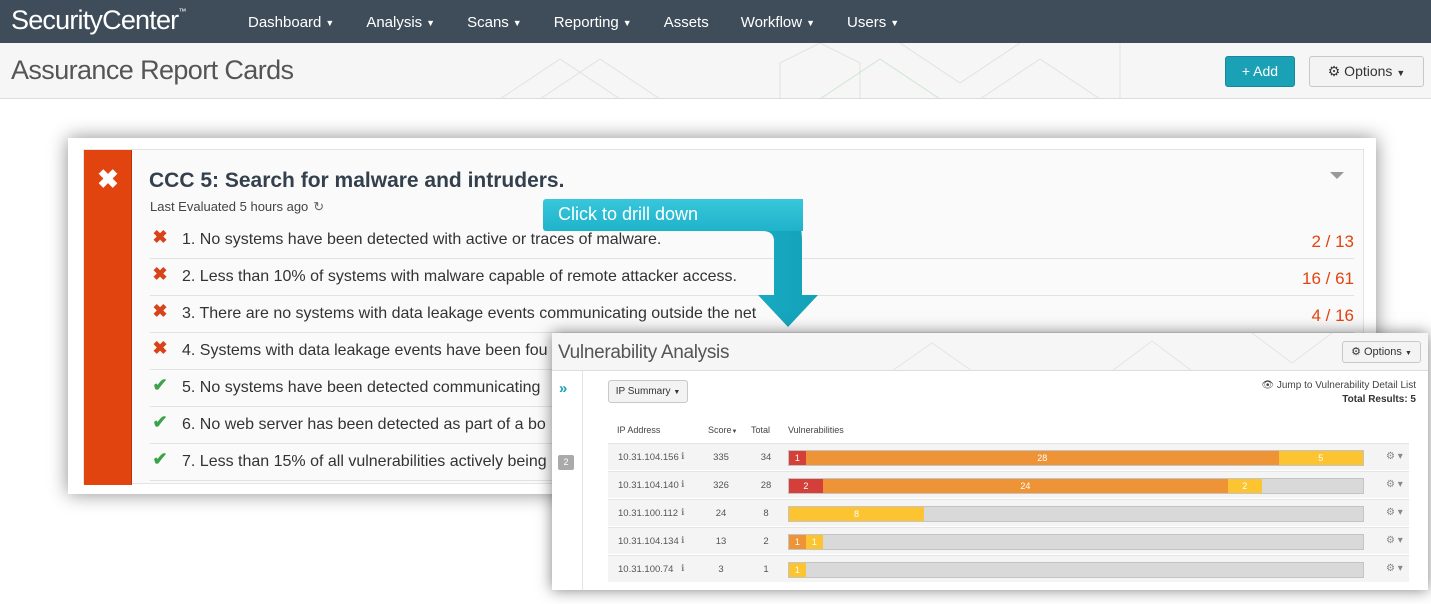 This screenshot has height=604, width=1431. What do you see at coordinates (1381, 352) in the screenshot?
I see `vuln-options-button: ⚙ Options ▼` at bounding box center [1381, 352].